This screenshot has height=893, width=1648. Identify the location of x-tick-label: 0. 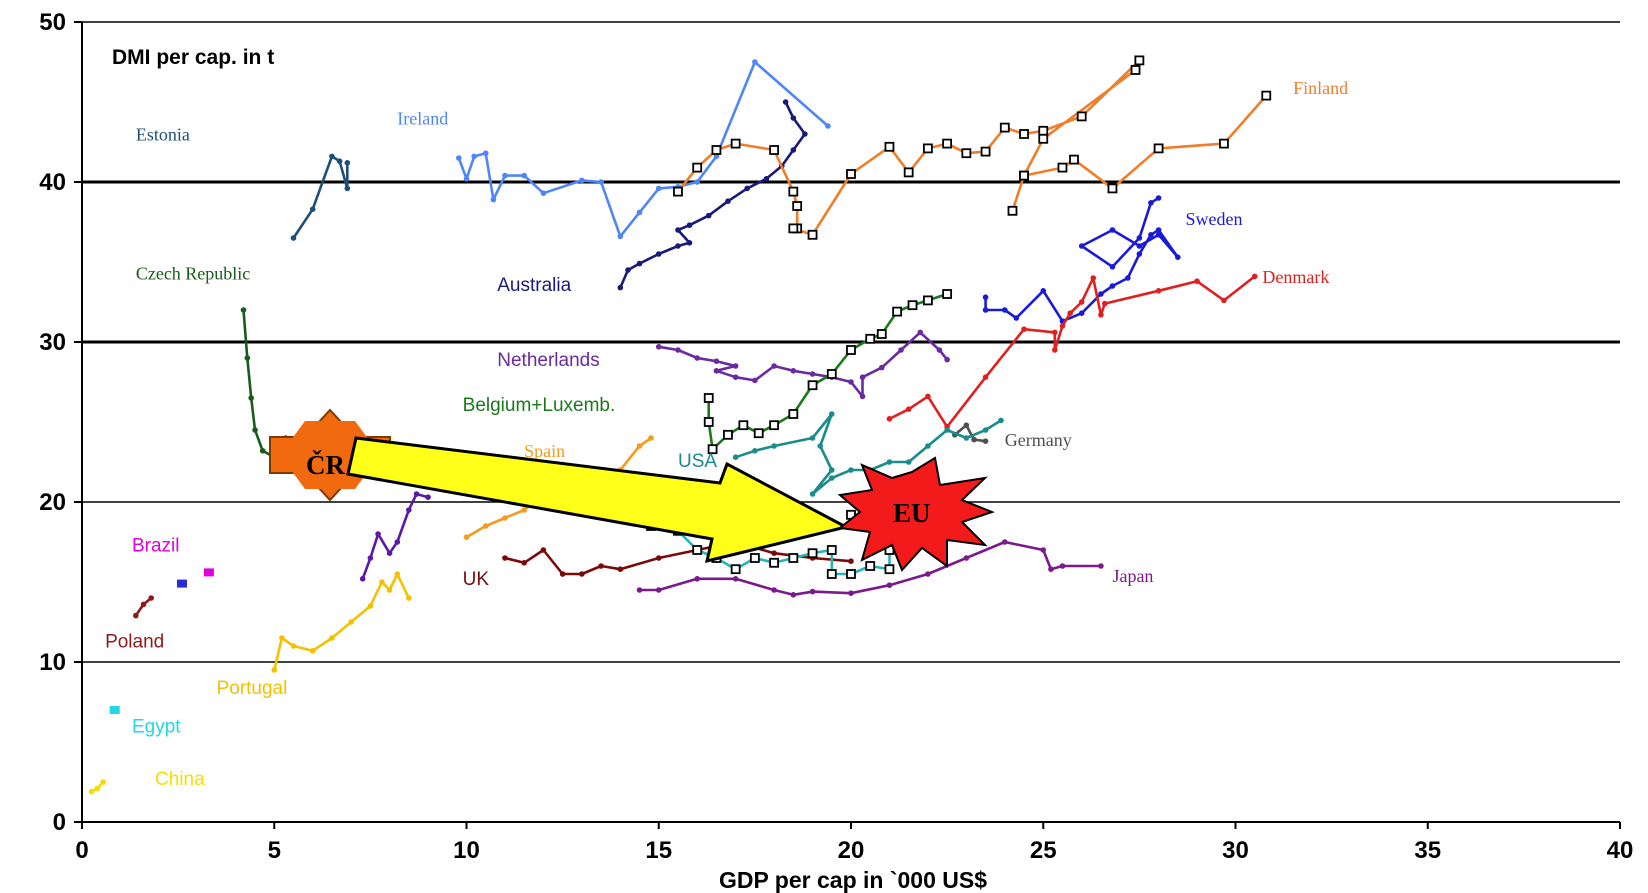
(81, 850).